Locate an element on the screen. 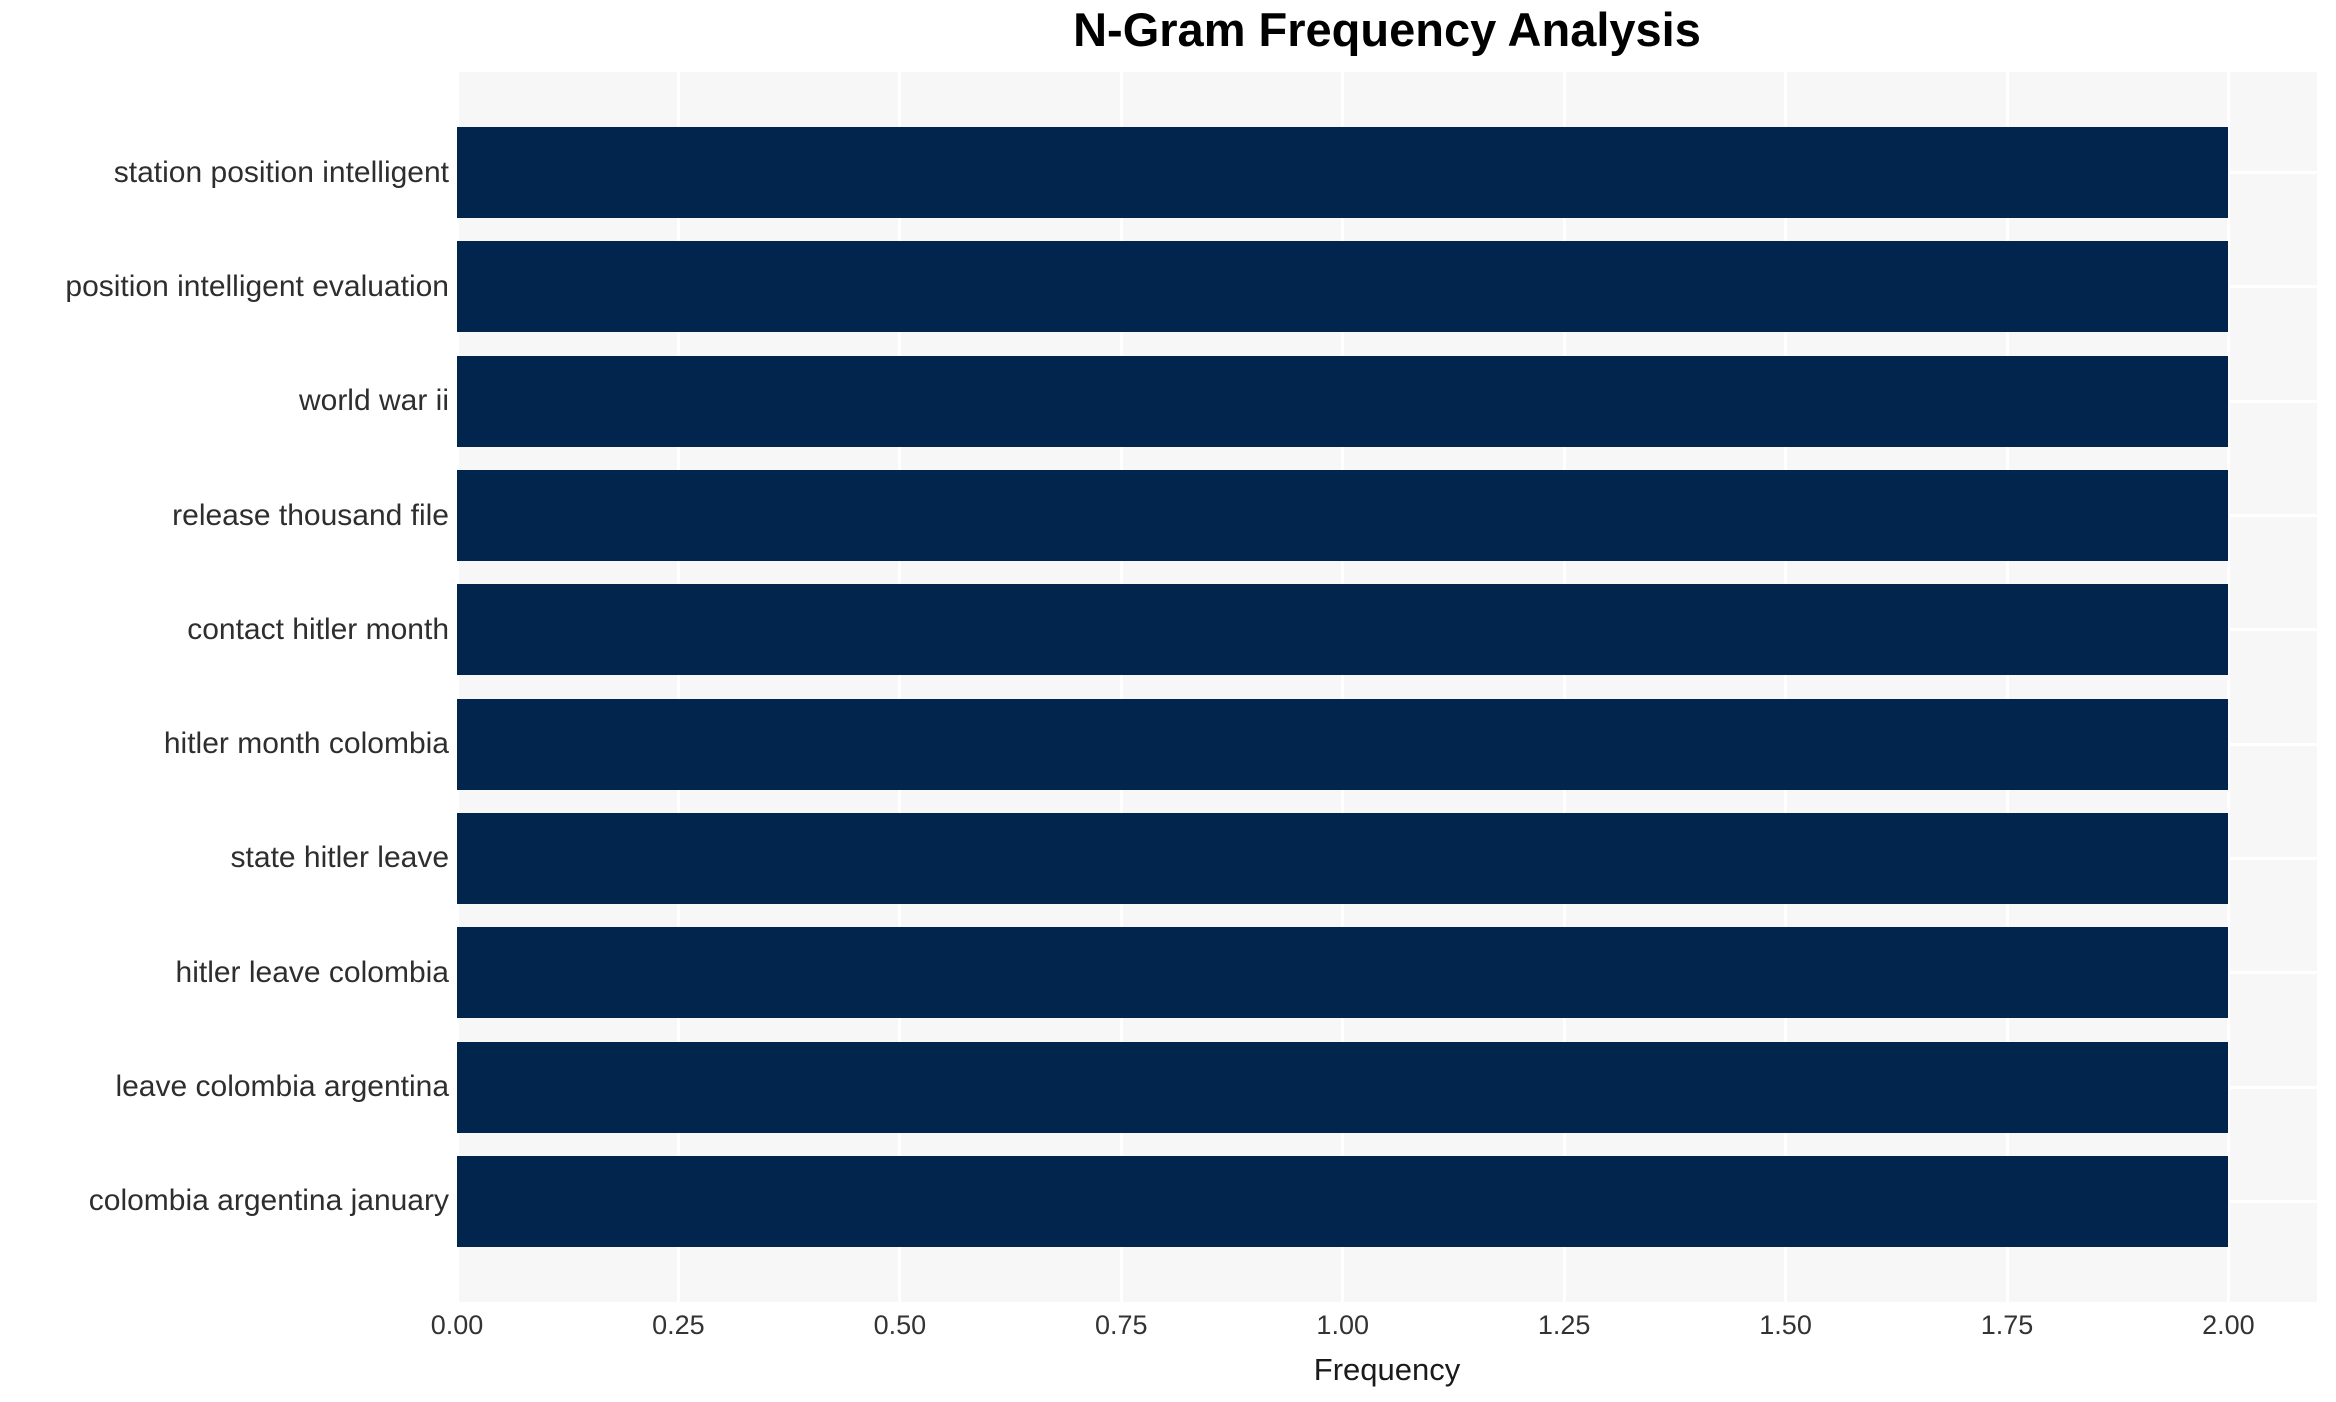 The image size is (2336, 1402). x-tick-label: 0.75 is located at coordinates (1121, 1325).